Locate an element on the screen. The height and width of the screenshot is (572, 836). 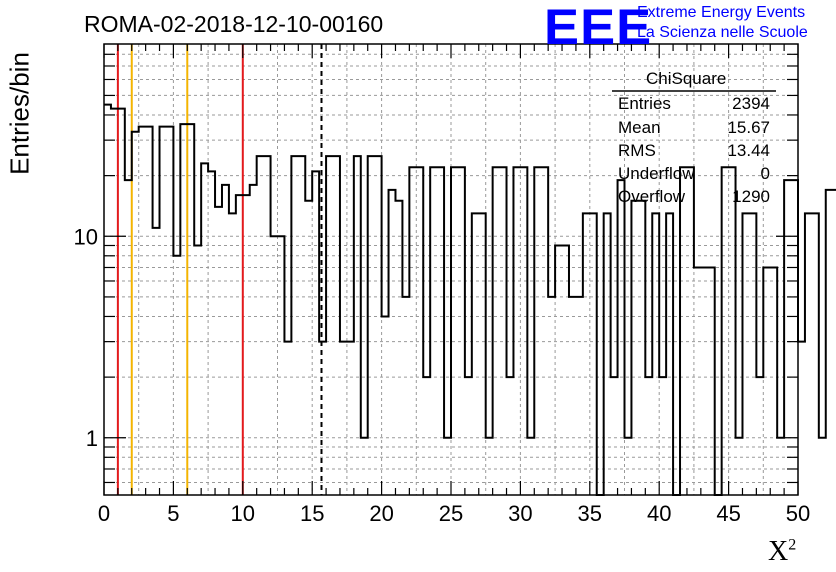
stat-value-entries: 2394 is located at coordinates (751, 103).